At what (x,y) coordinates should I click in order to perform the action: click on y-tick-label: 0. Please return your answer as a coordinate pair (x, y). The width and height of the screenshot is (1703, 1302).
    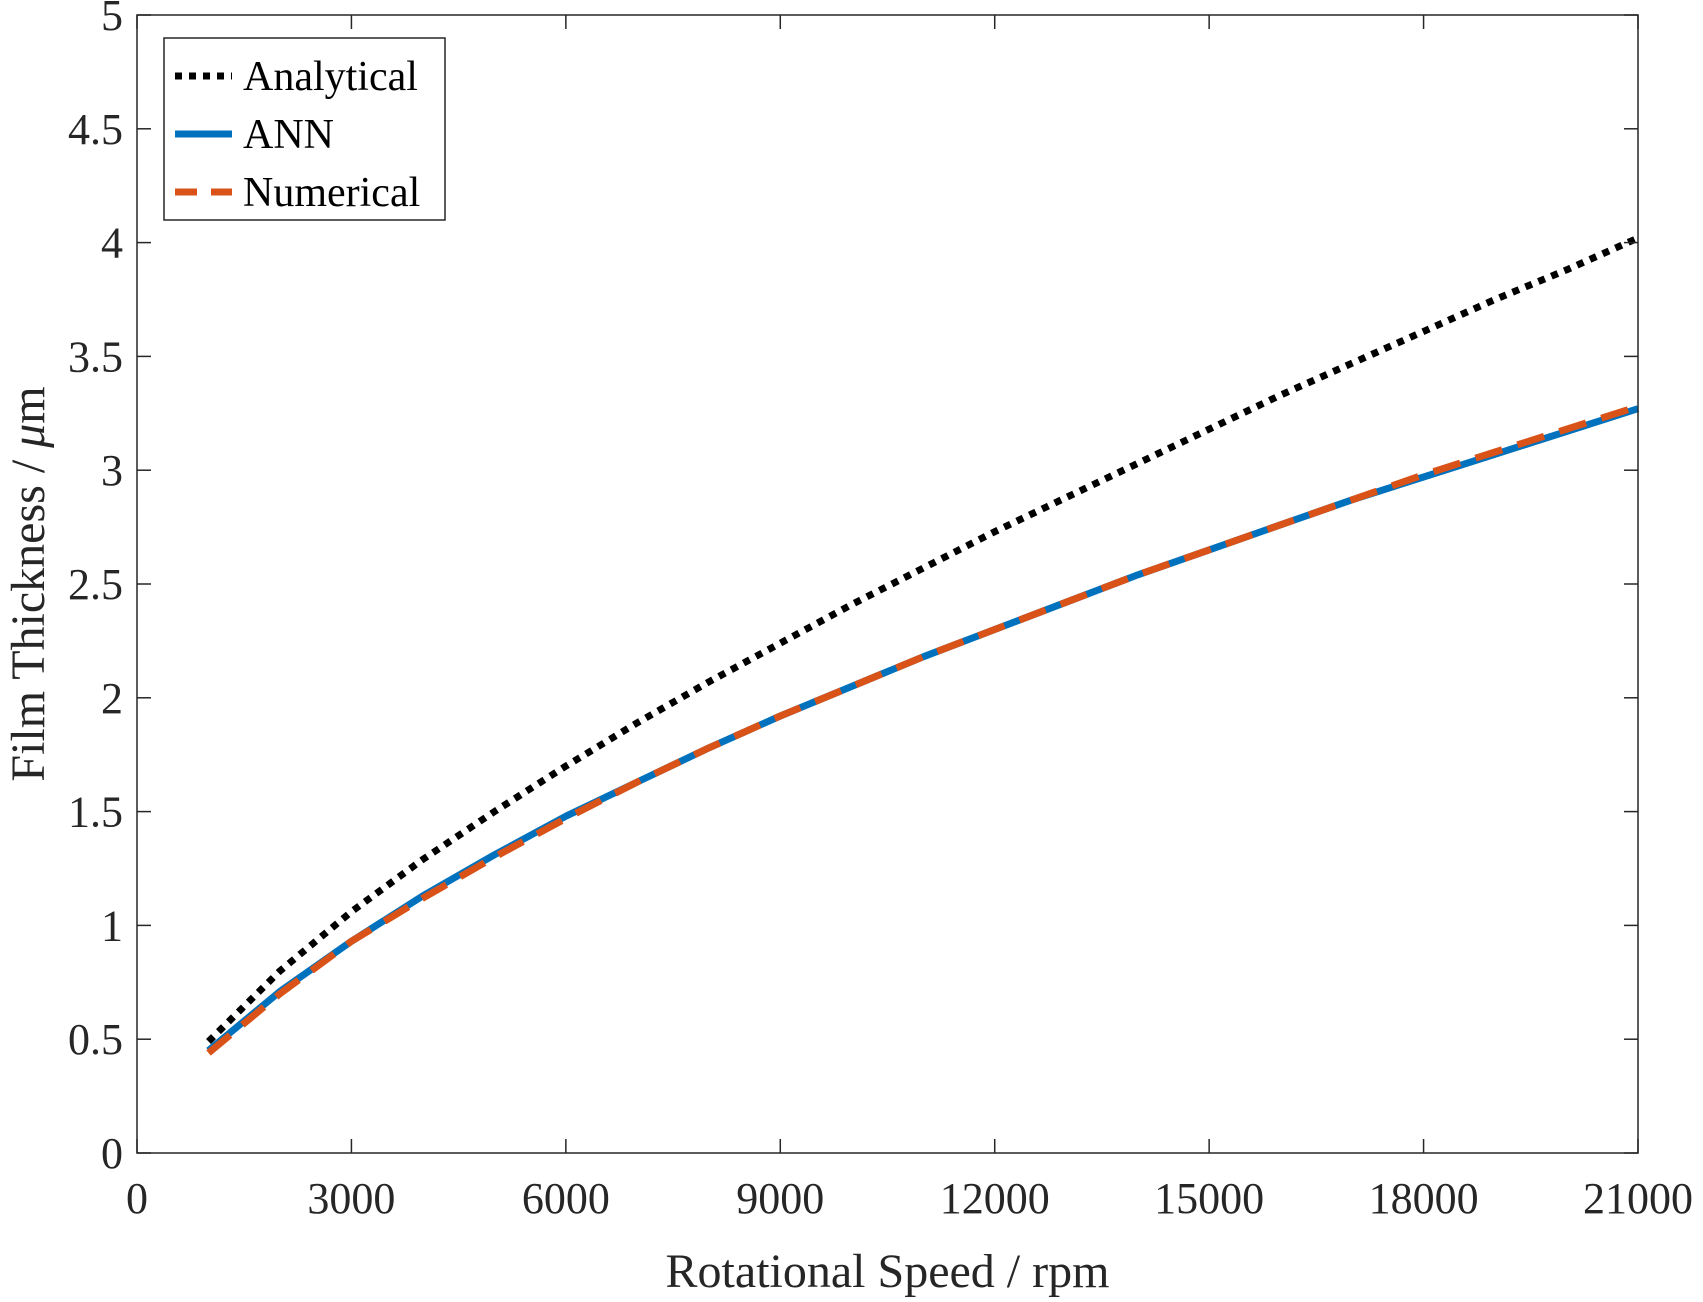
    Looking at the image, I should click on (112, 1153).